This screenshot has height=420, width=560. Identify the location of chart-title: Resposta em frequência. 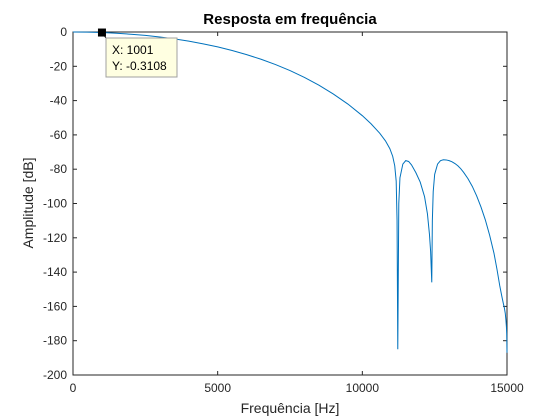
(290, 19).